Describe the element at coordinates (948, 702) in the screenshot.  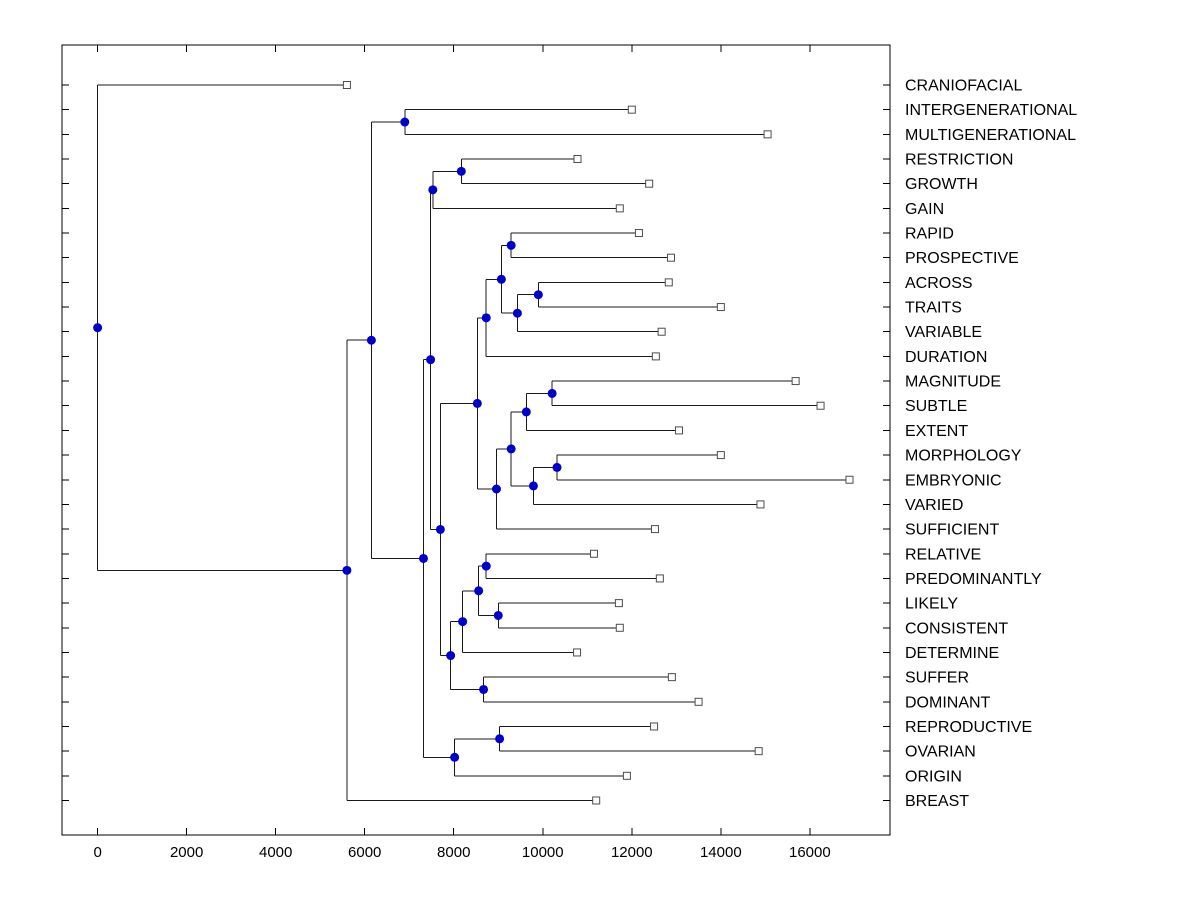
I see `leaf-label: DOMINANT` at that location.